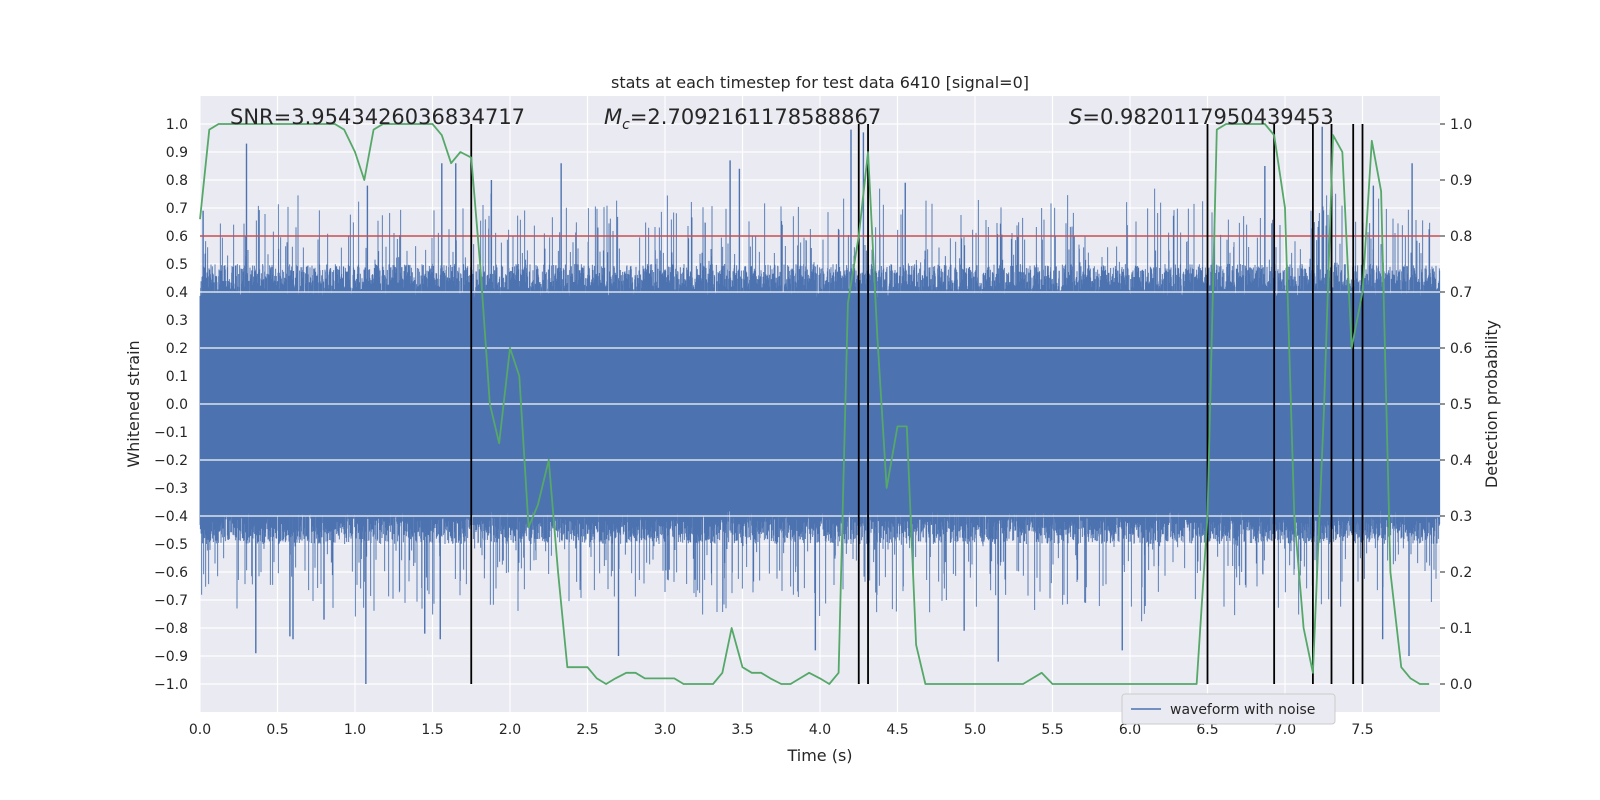 This screenshot has width=1600, height=800. I want to click on y-tick-label: −0.7, so click(171, 601).